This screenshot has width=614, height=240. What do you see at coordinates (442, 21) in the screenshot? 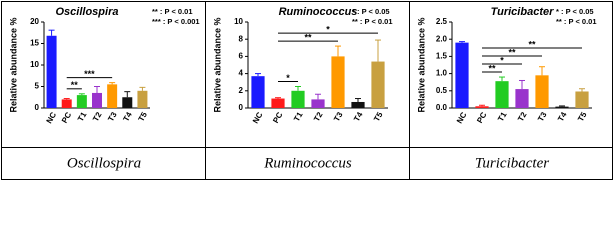
I see `y-tick-label: 2.5` at bounding box center [442, 21].